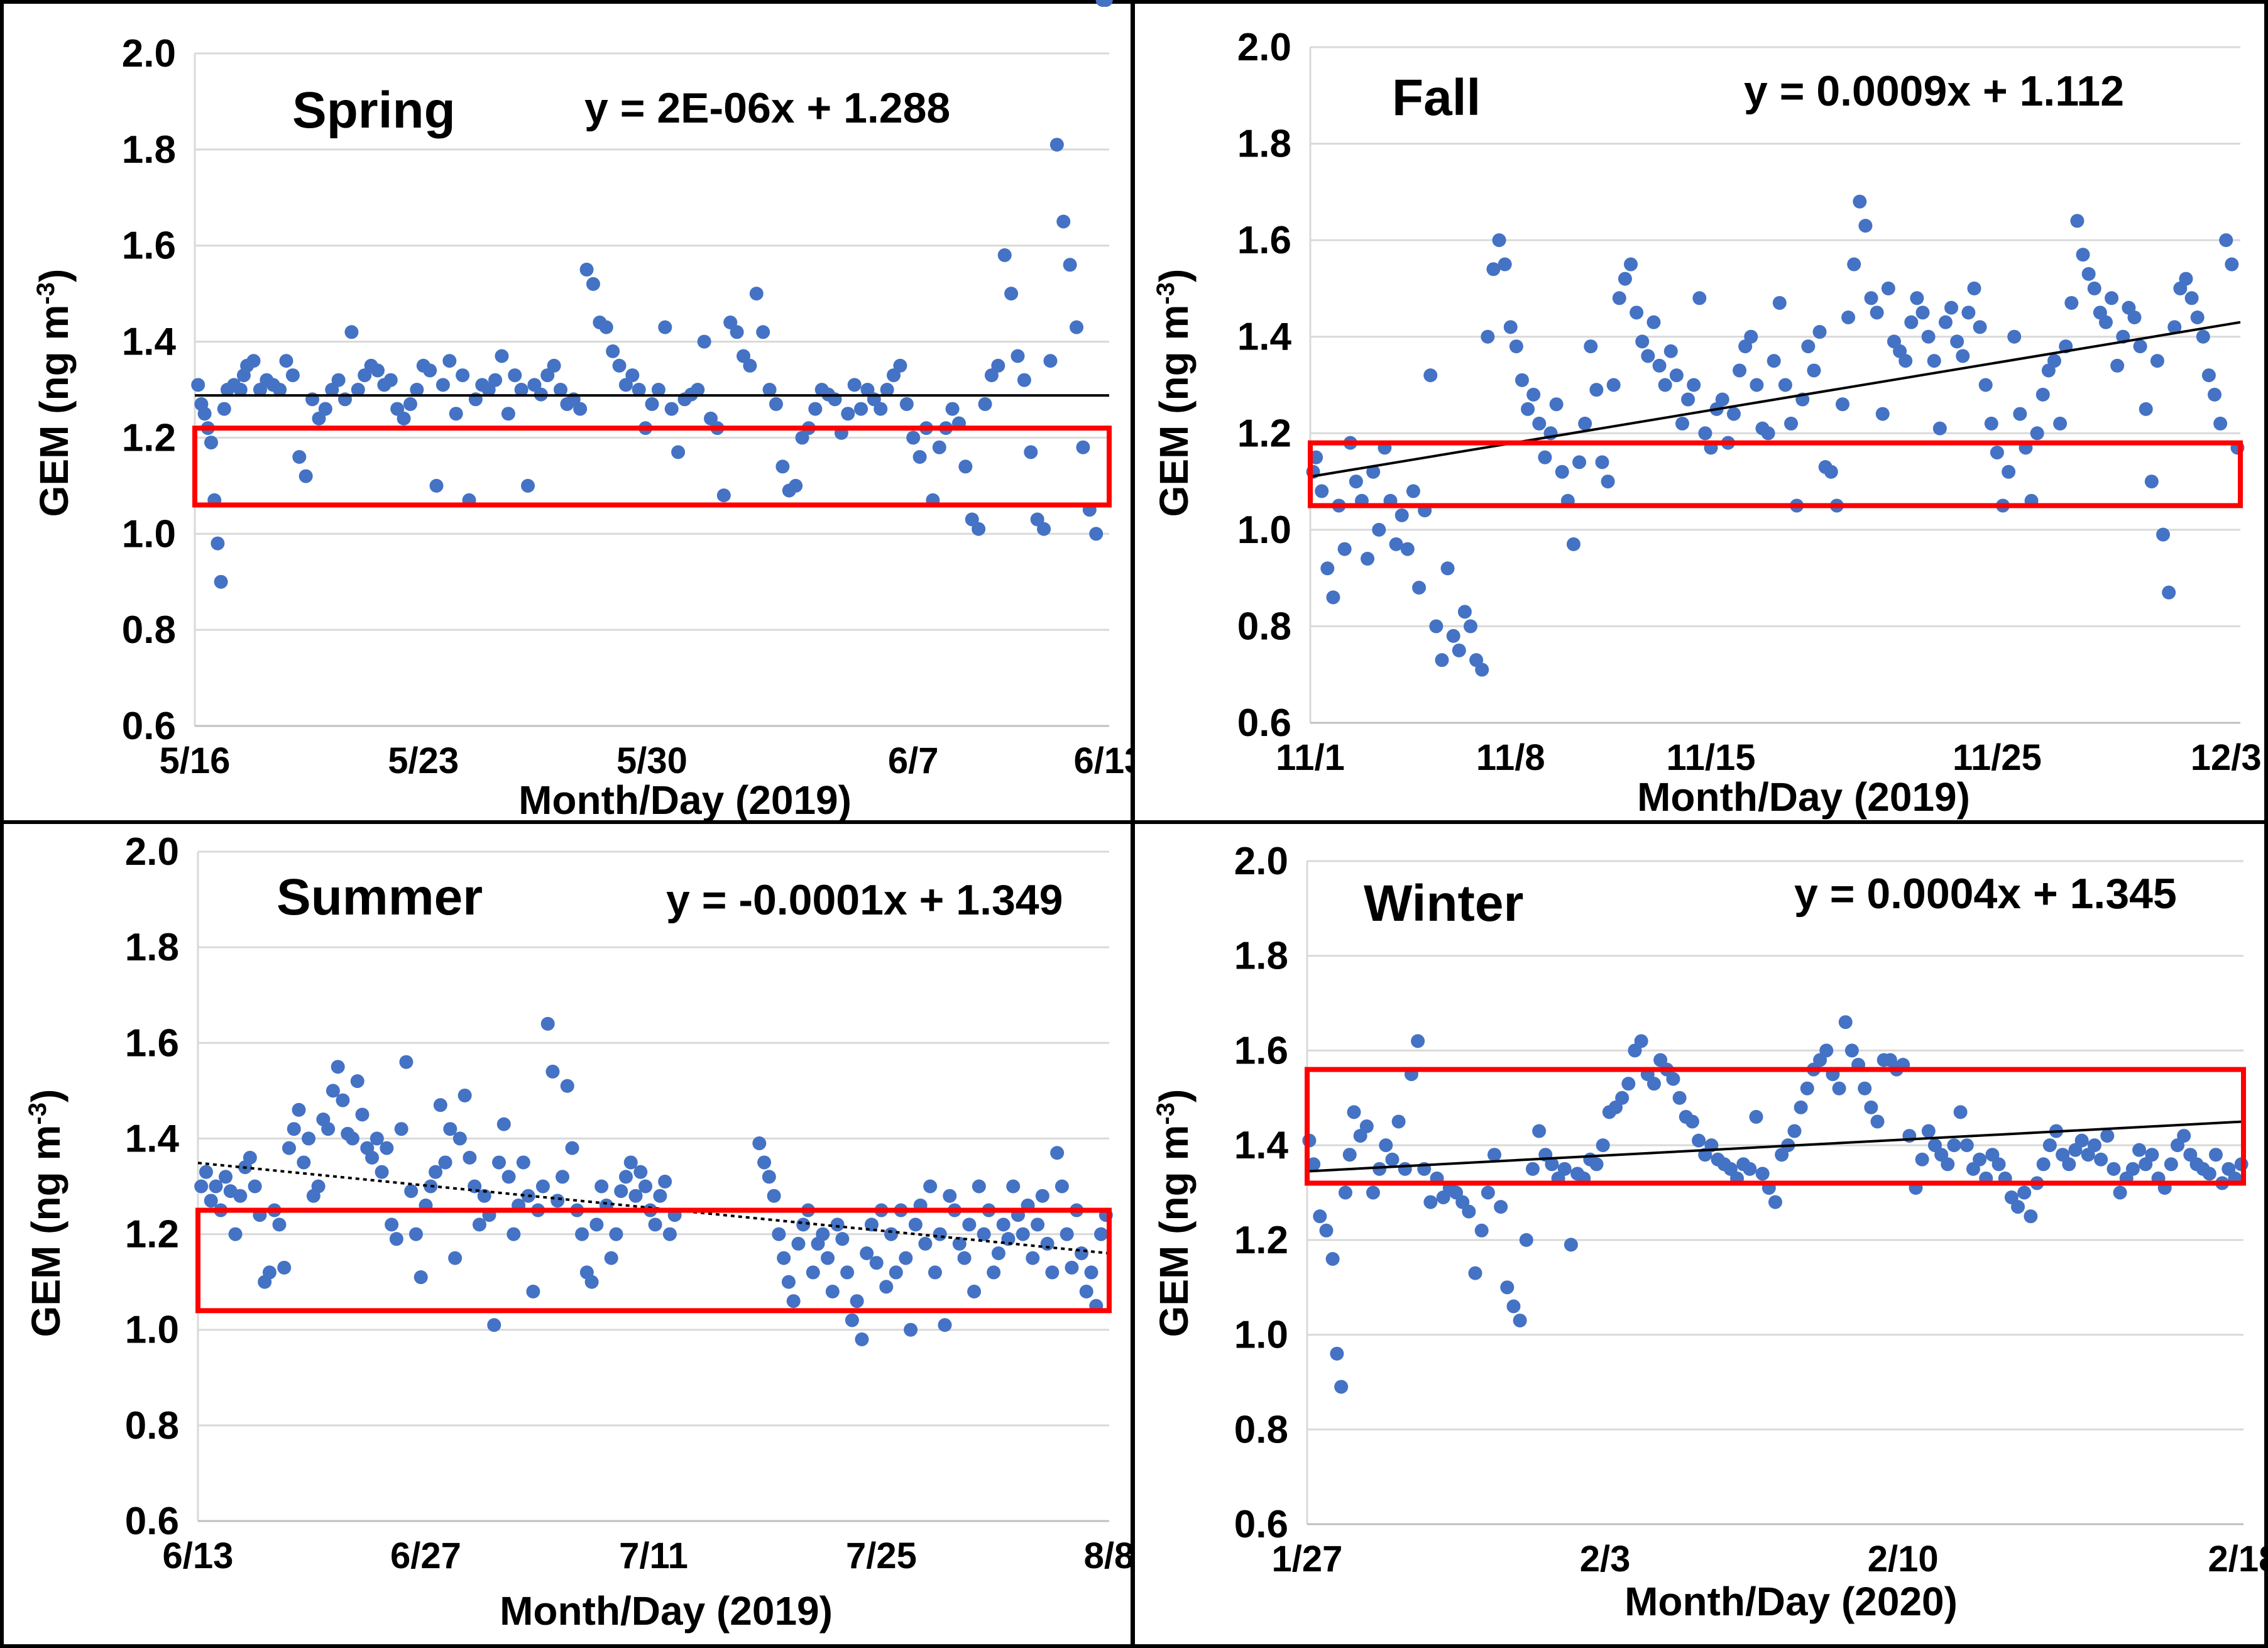 Image resolution: width=2268 pixels, height=1648 pixels. I want to click on x-tick-label: 6/13, so click(199, 1555).